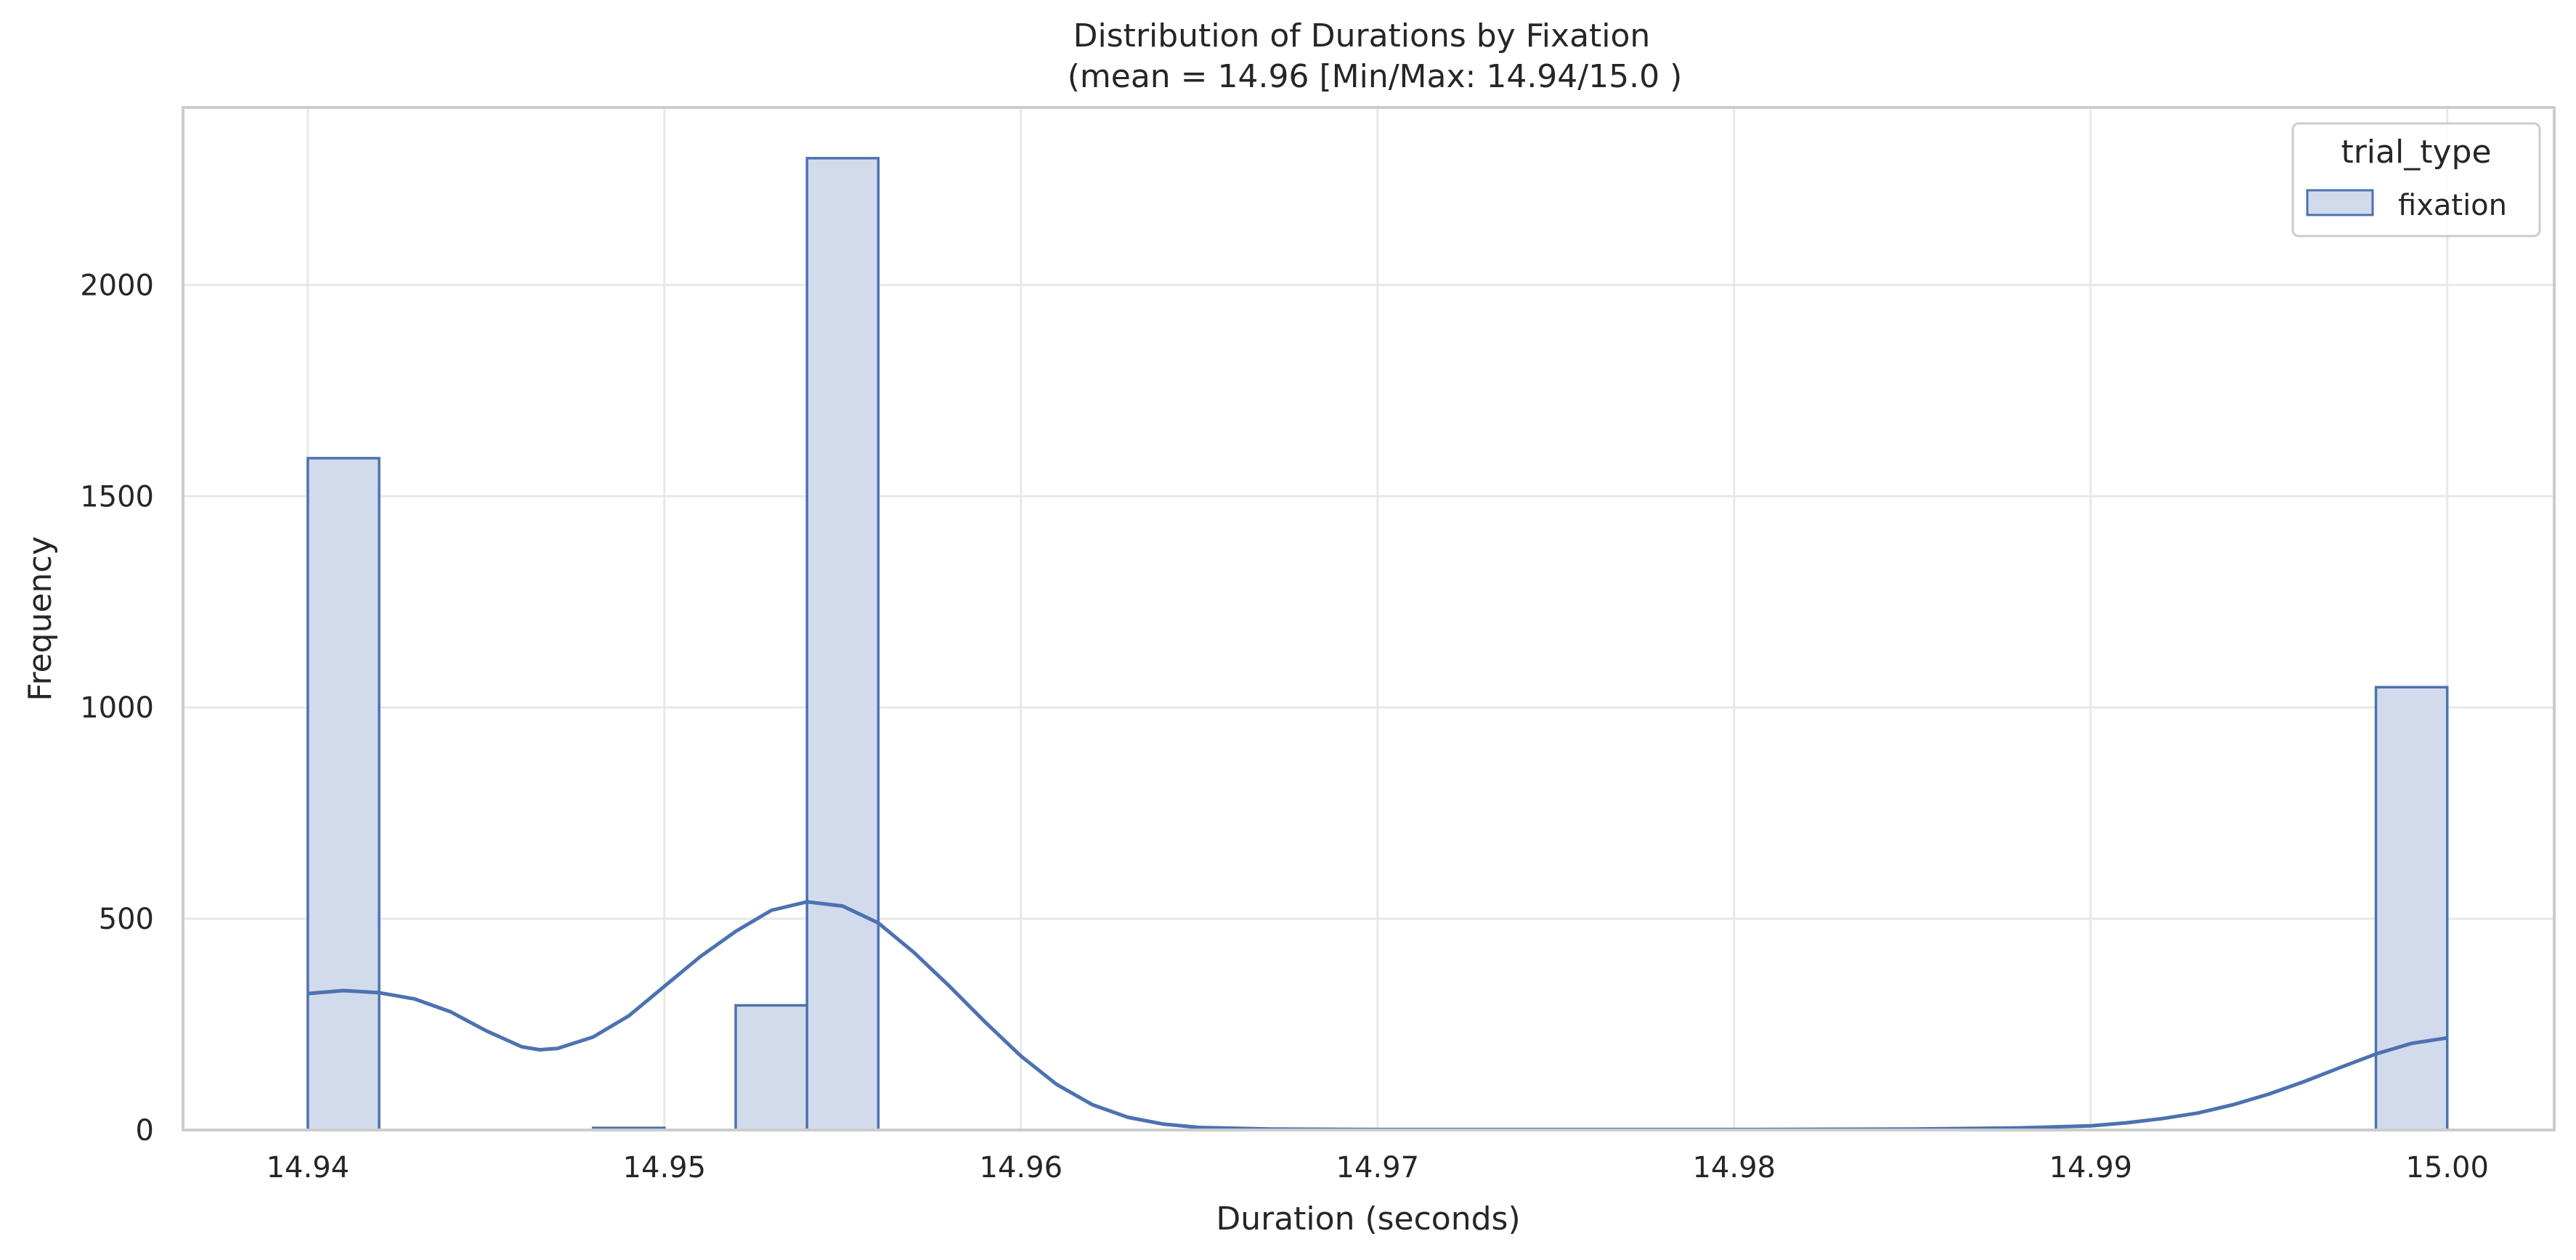  Describe the element at coordinates (2340, 202) in the screenshot. I see `legend-swatch` at that location.